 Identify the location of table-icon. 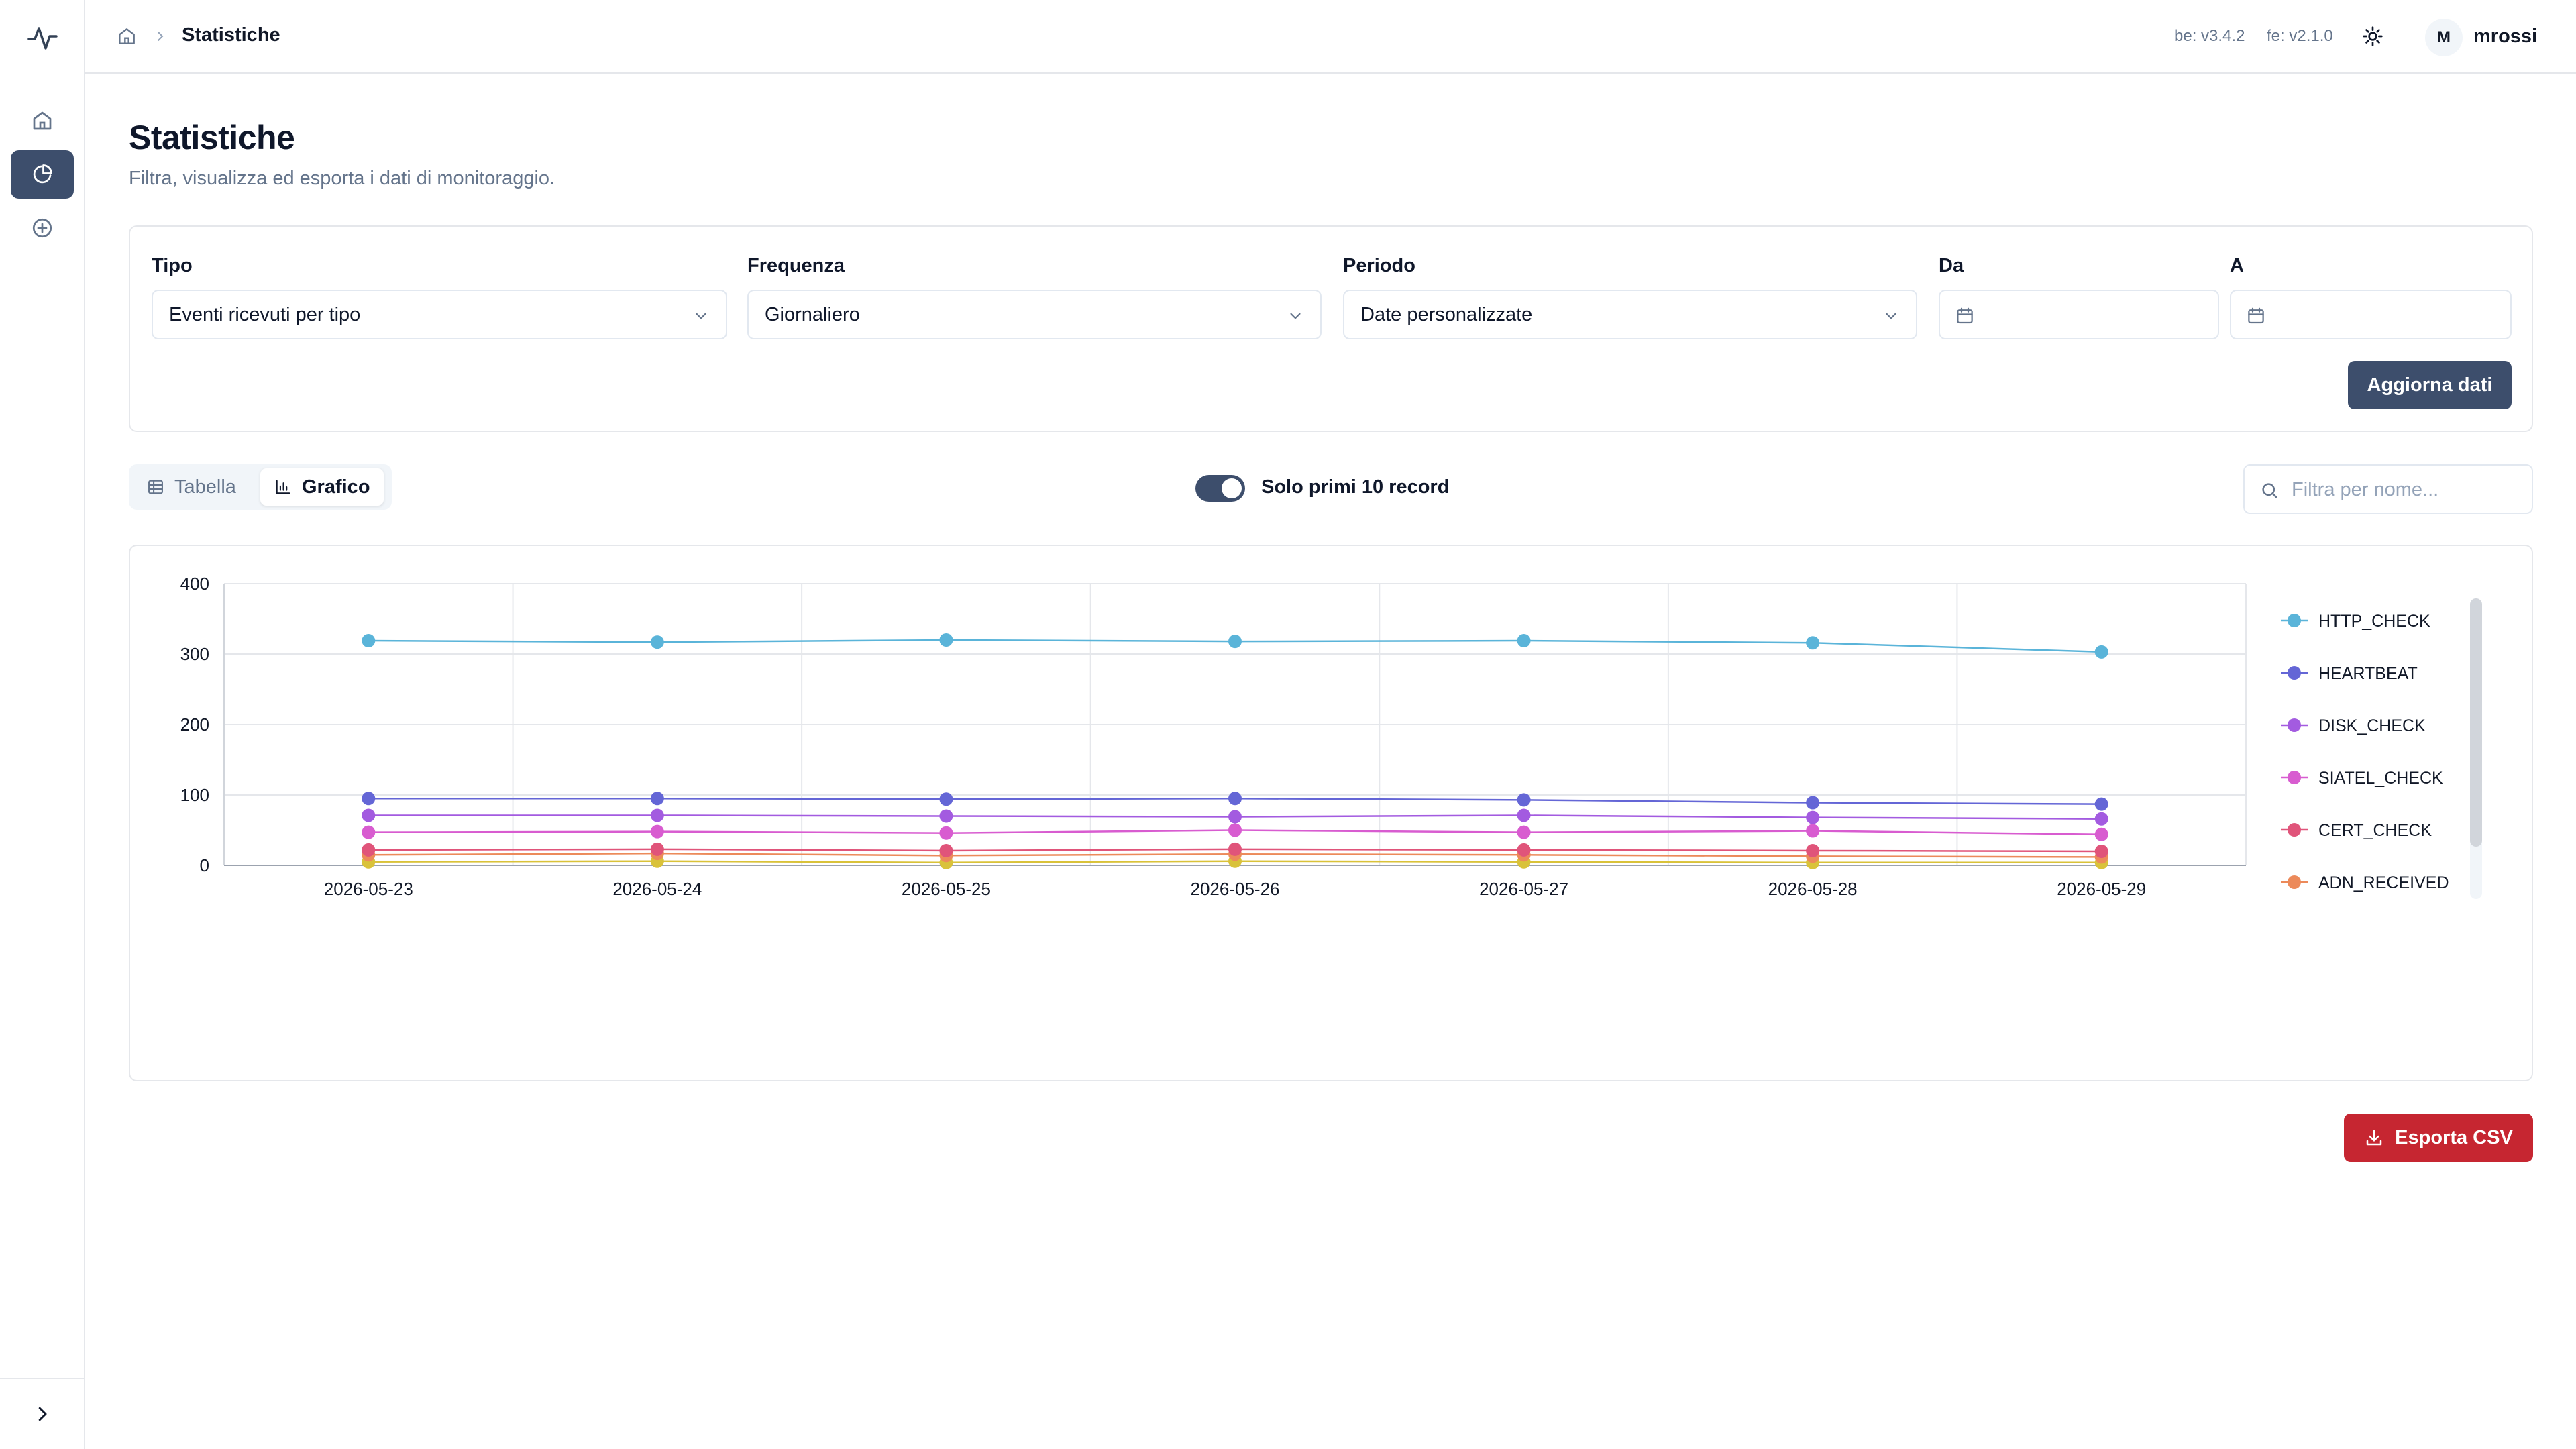
(155, 487).